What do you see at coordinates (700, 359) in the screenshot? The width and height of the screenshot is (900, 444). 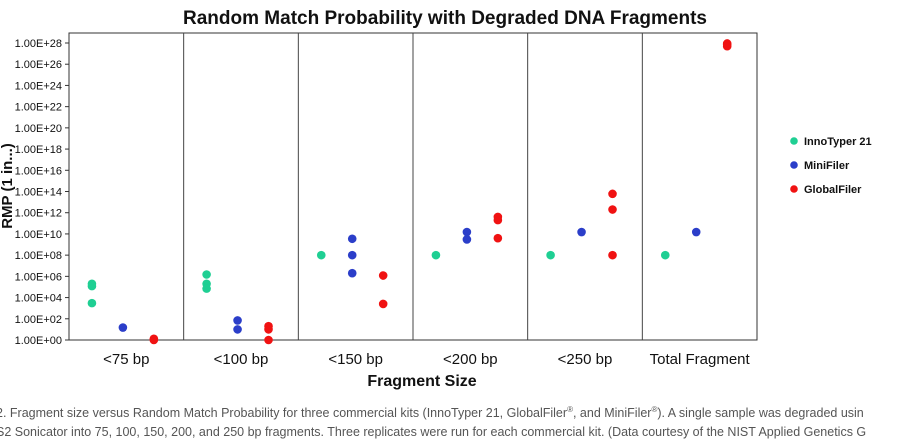 I see `x-tick-label: Total Fragment` at bounding box center [700, 359].